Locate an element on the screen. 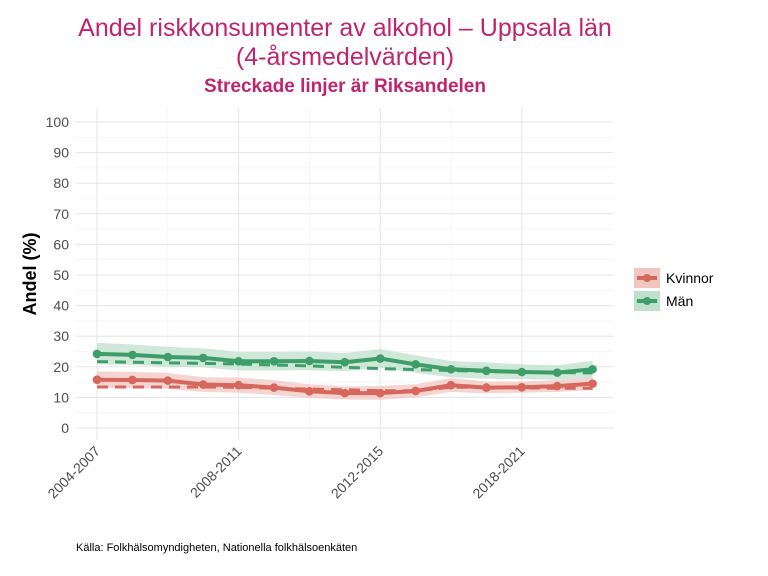  legend-key-kvinnor is located at coordinates (647, 277).